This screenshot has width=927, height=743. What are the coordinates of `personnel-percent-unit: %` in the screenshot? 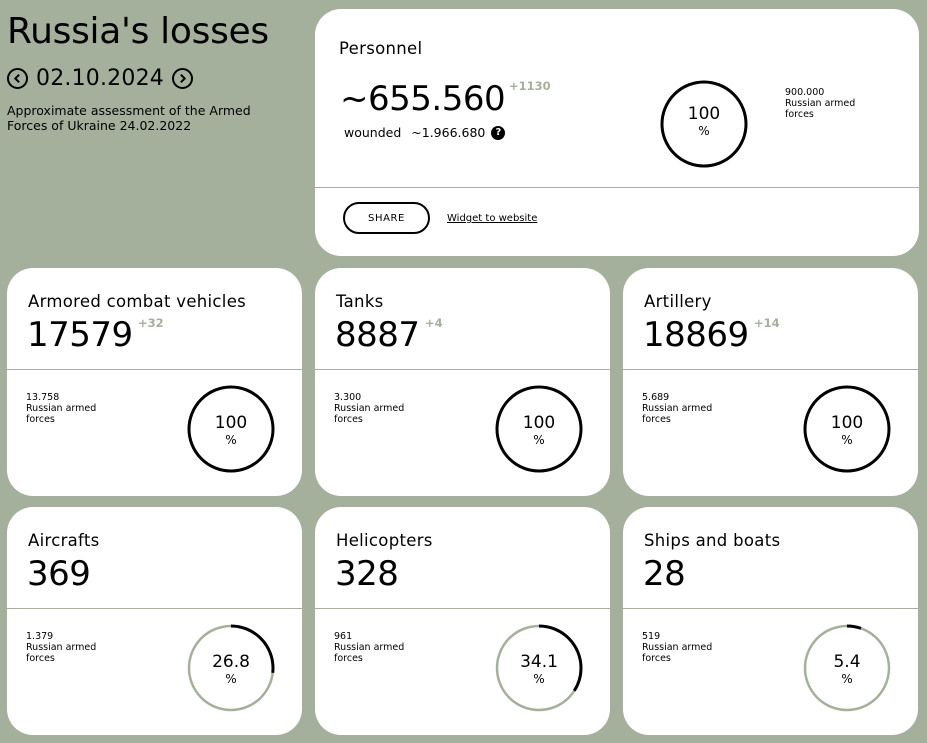 It's located at (704, 131).